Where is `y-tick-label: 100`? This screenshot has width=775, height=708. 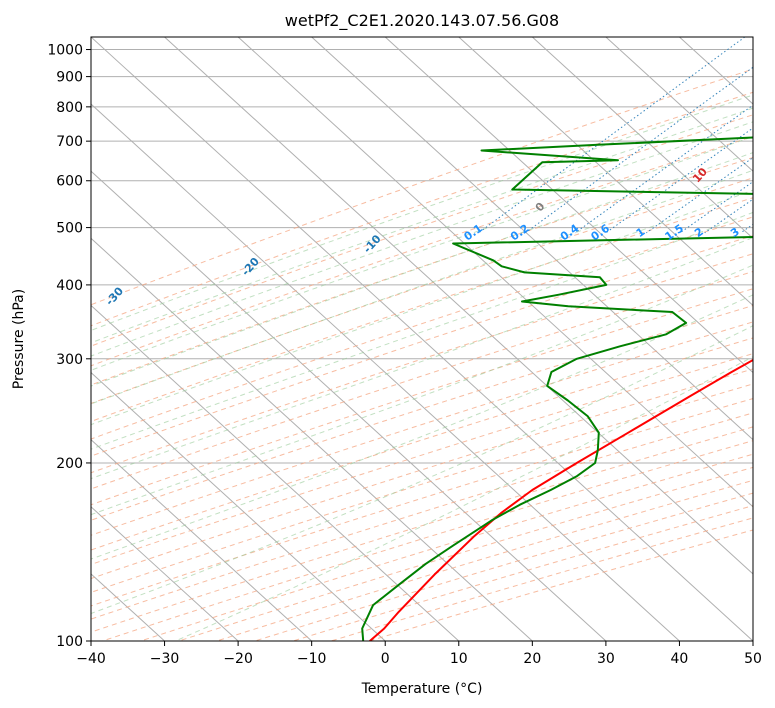 y-tick-label: 100 is located at coordinates (69, 642).